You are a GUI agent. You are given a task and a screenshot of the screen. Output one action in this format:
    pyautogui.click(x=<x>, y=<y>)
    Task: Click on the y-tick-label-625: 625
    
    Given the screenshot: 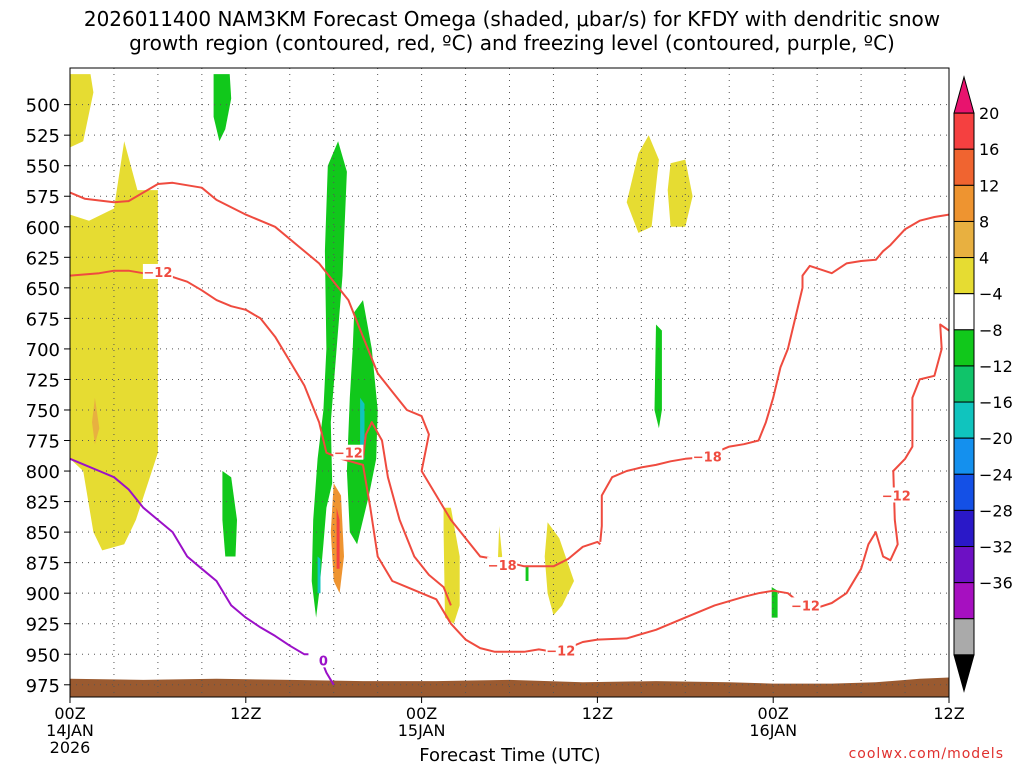 What is the action you would take?
    pyautogui.click(x=43, y=258)
    